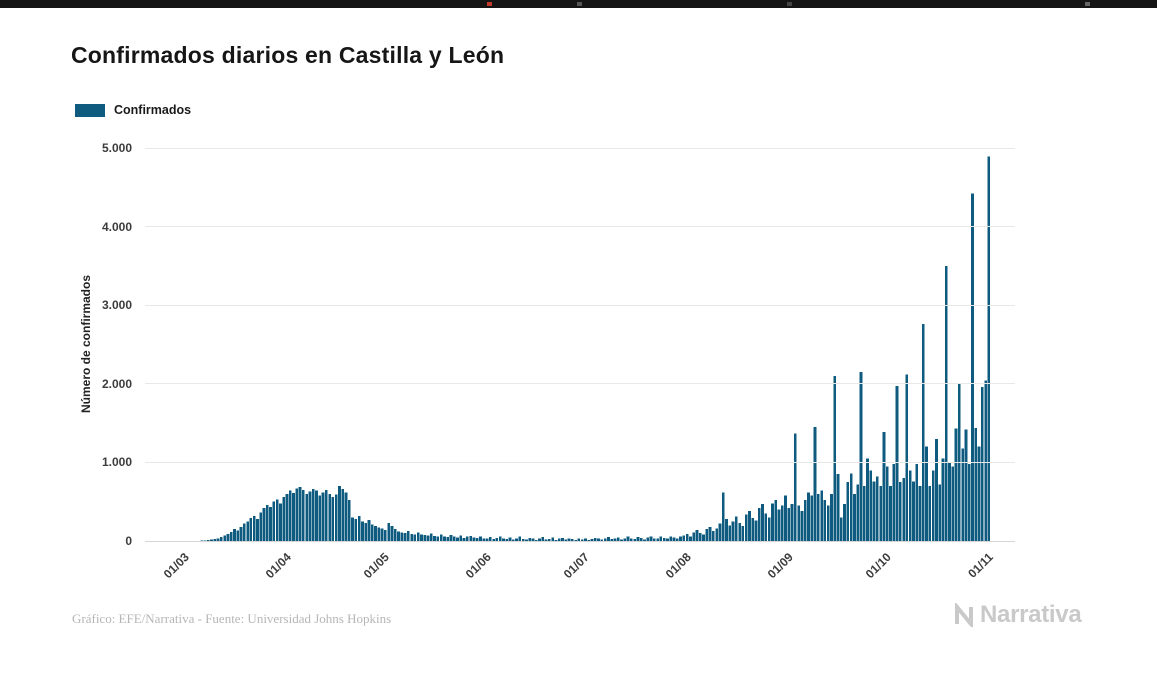 Image resolution: width=1157 pixels, height=674 pixels. What do you see at coordinates (116, 148) in the screenshot?
I see `y-tick-label: 5.000` at bounding box center [116, 148].